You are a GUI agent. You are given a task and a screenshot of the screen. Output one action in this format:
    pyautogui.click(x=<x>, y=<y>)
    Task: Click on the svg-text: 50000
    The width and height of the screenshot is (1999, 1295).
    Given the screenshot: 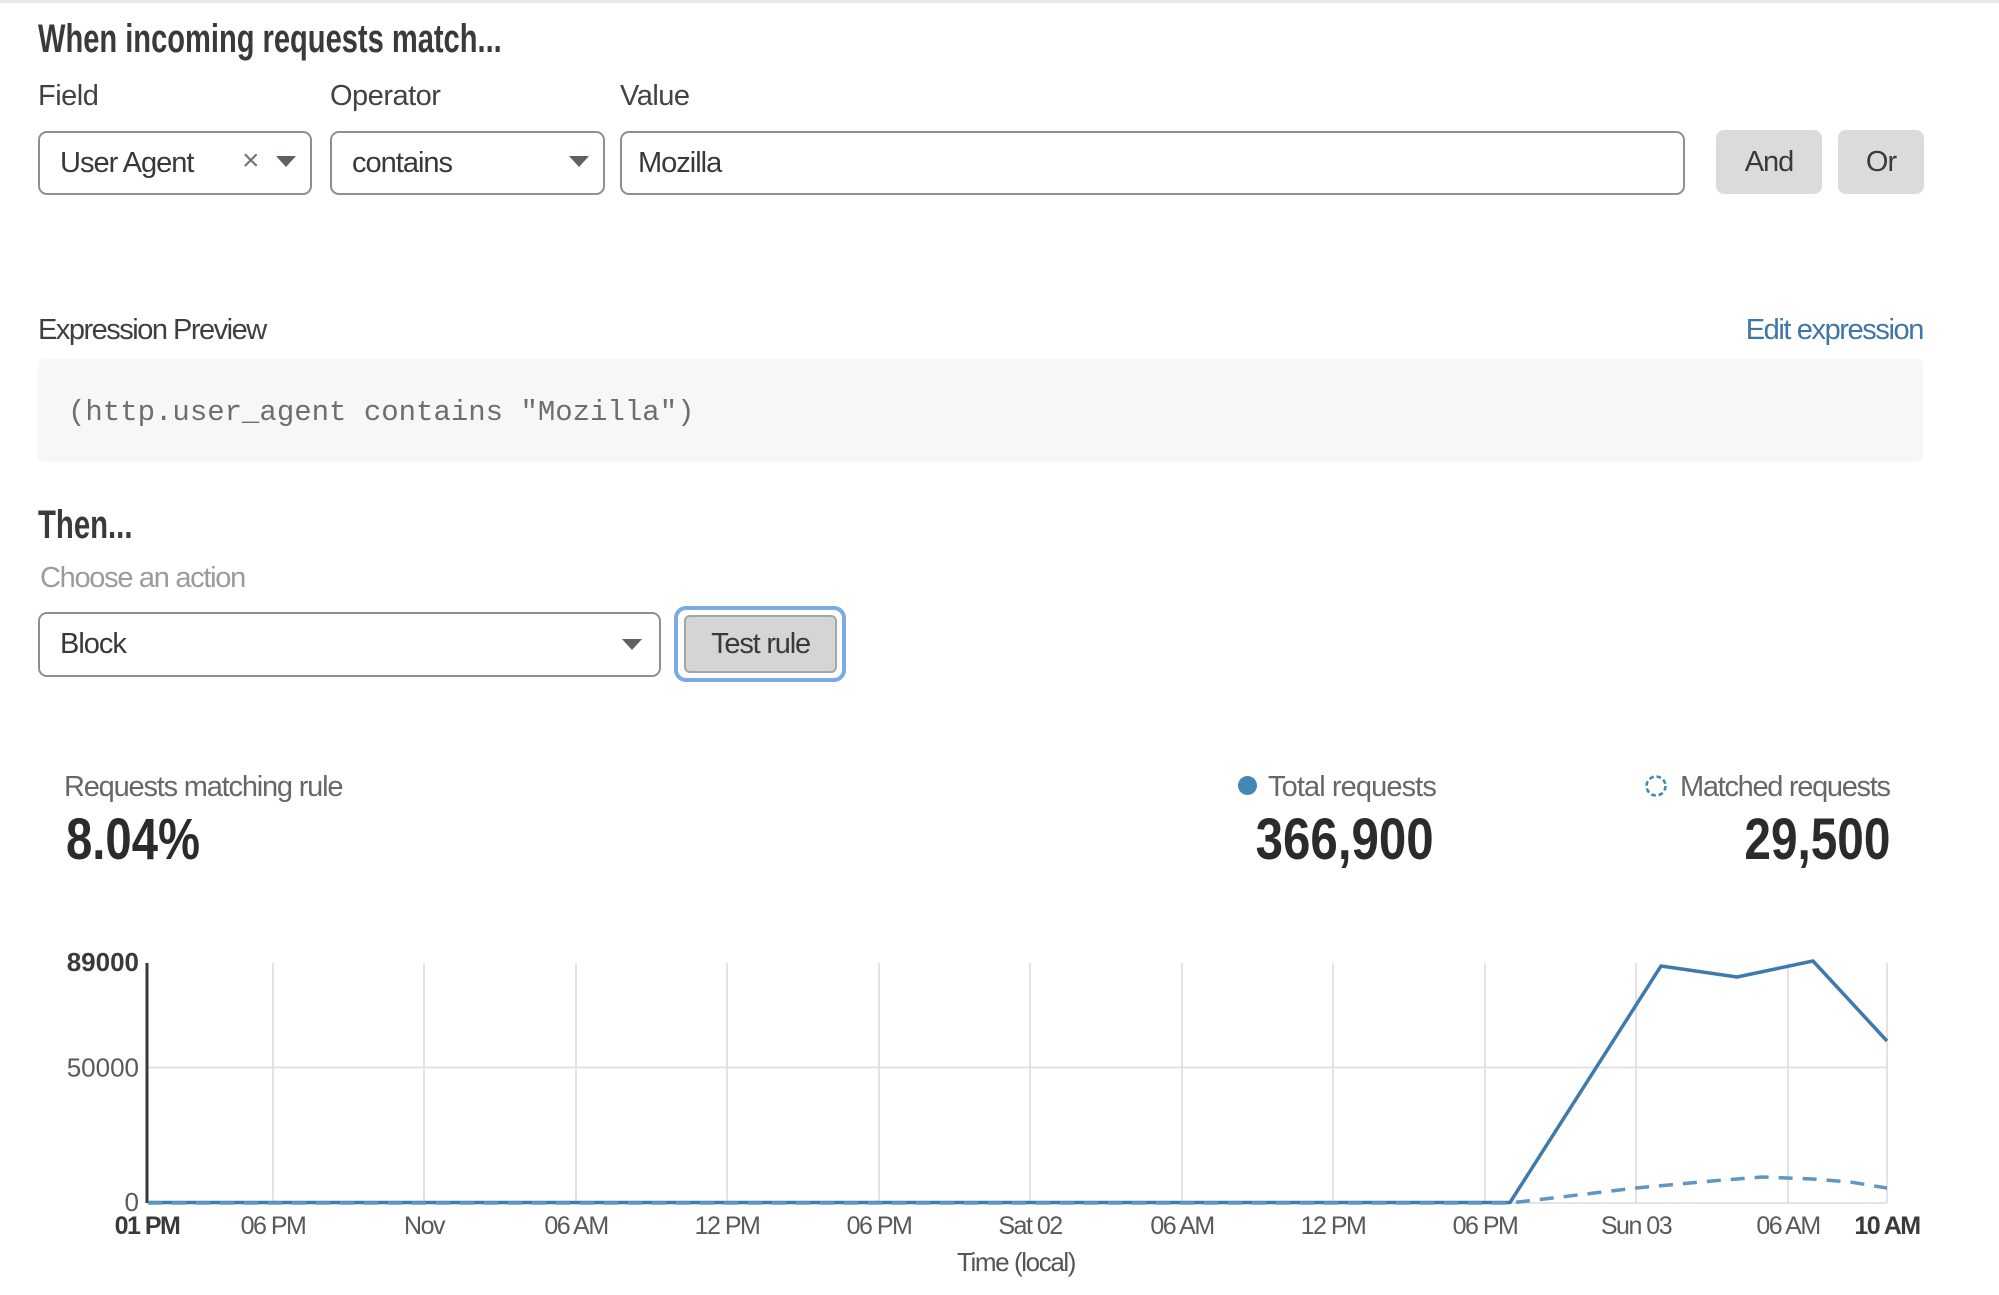 What is the action you would take?
    pyautogui.click(x=103, y=1068)
    